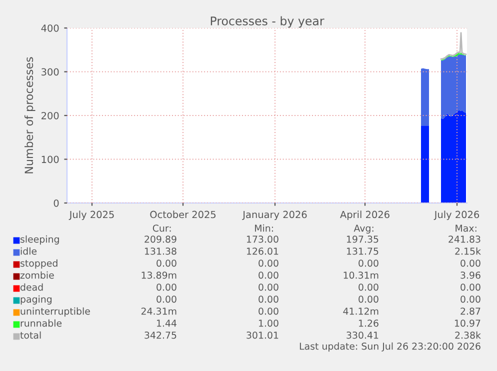 This screenshot has height=371, width=497. What do you see at coordinates (50, 72) in the screenshot?
I see `y-tick-label: 300` at bounding box center [50, 72].